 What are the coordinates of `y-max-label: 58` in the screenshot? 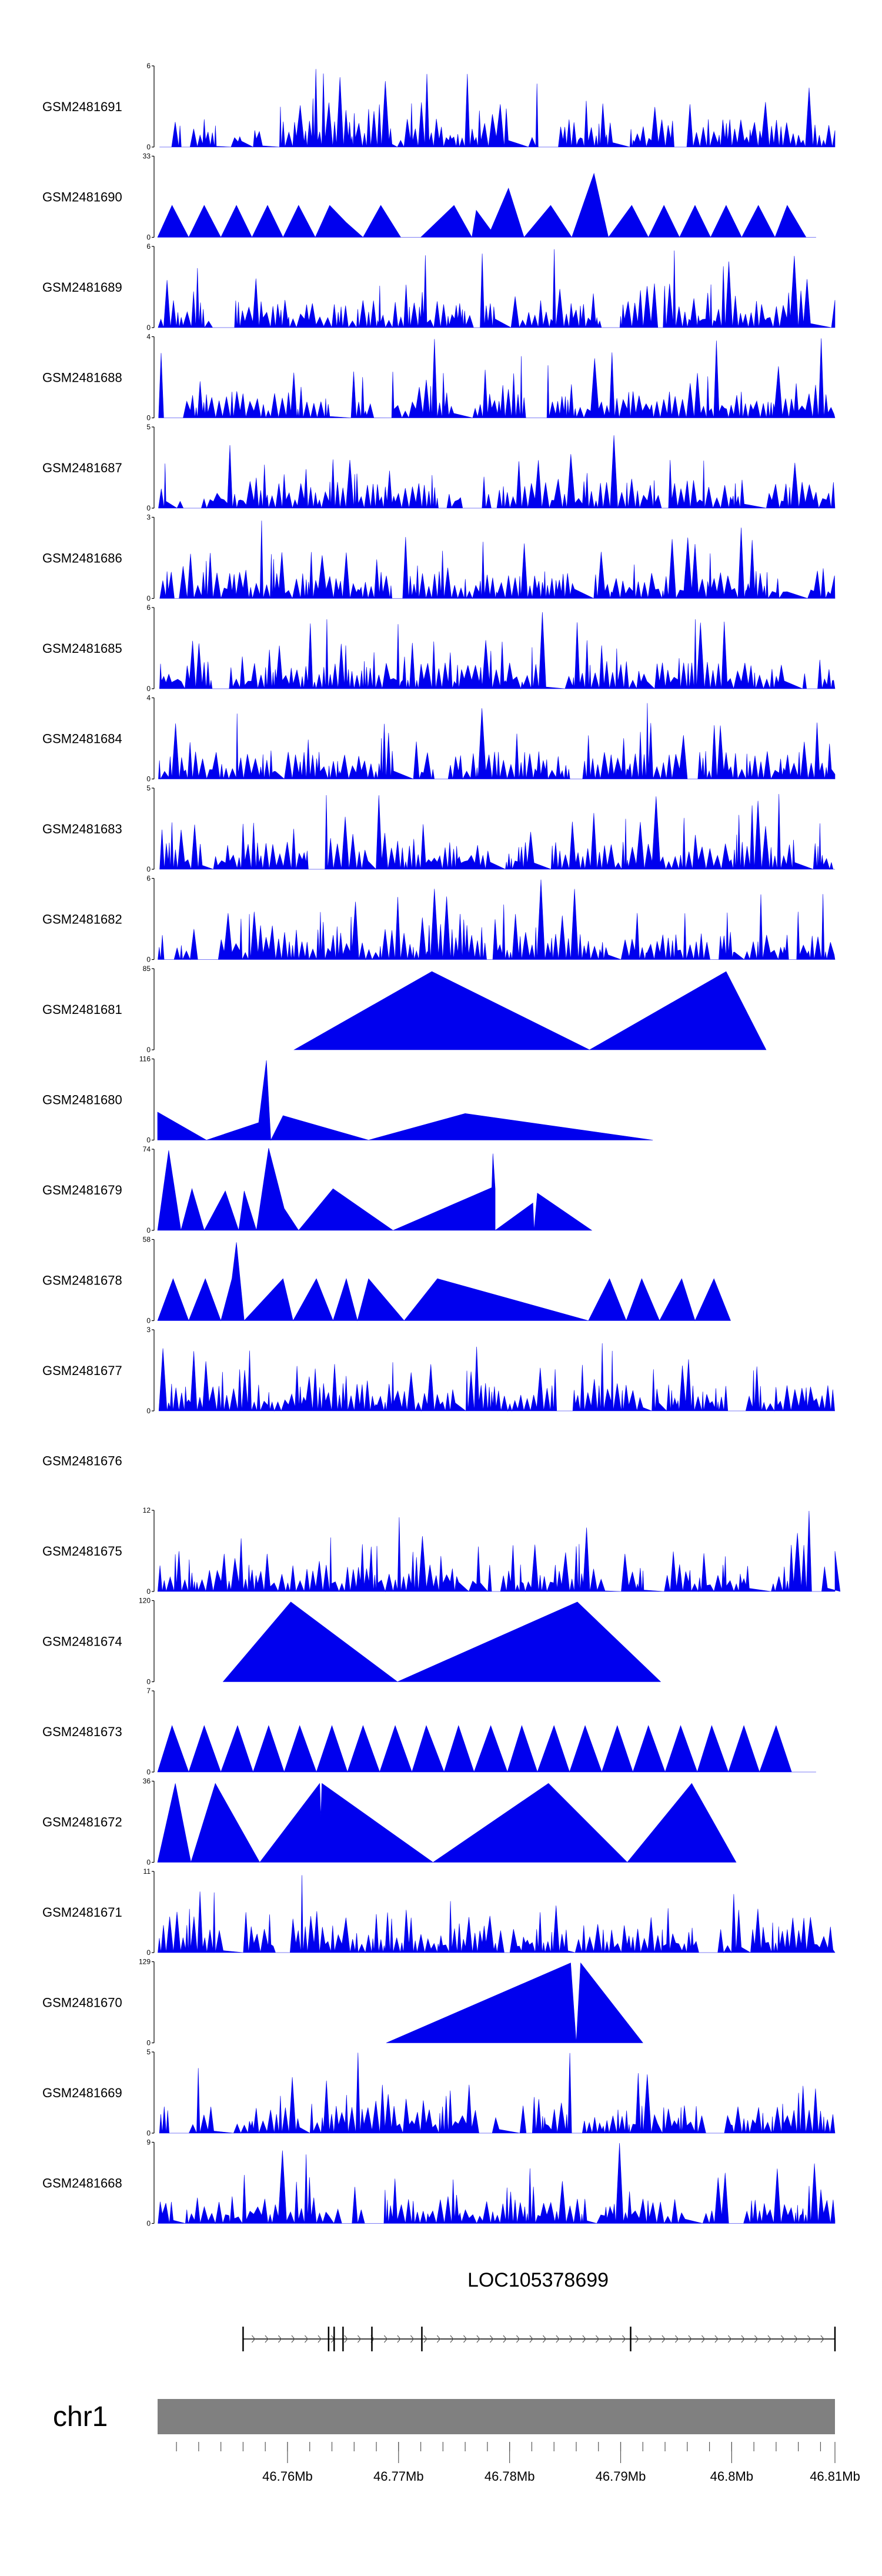 It's located at (147, 1240).